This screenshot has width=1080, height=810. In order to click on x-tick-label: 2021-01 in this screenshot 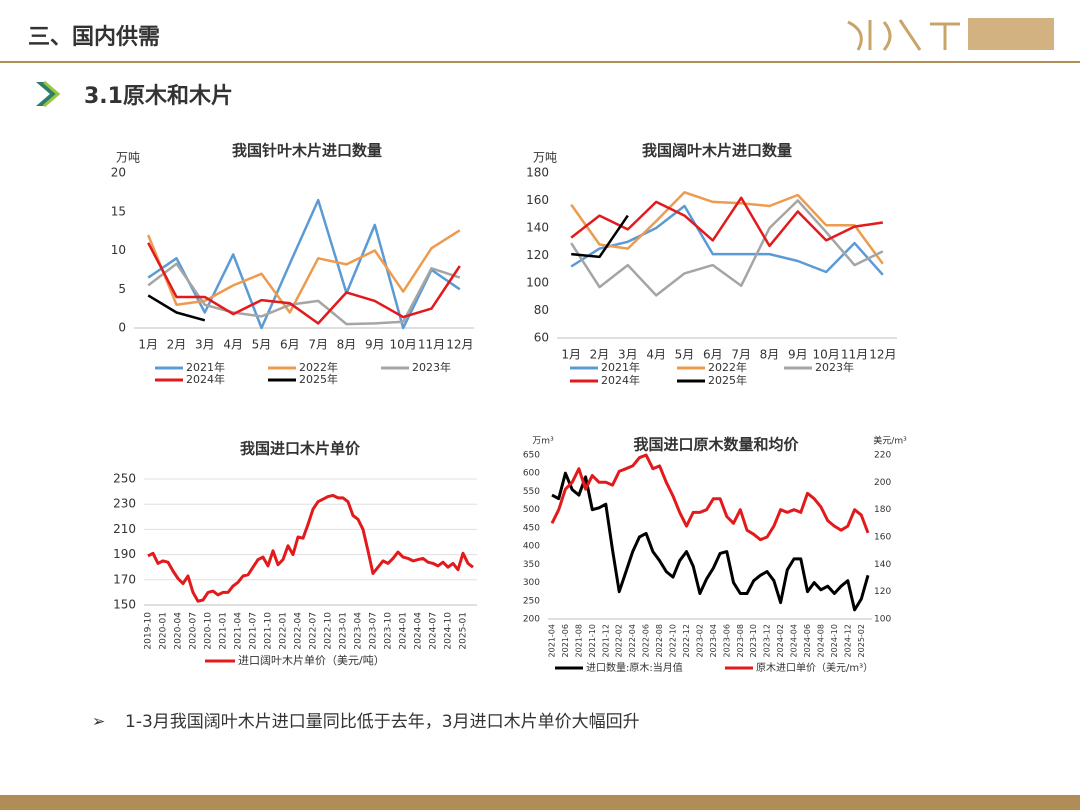, I will do `click(224, 631)`.